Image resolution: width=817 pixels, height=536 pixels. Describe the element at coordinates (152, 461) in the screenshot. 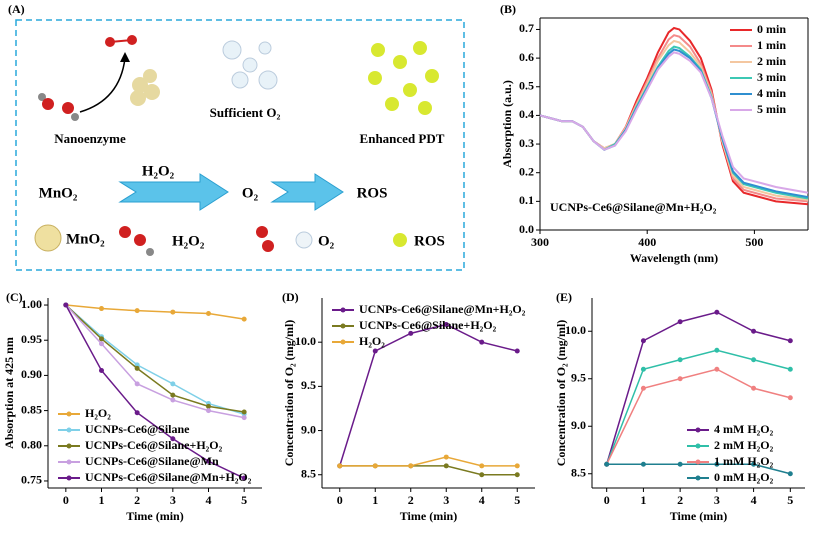

I see `legend-label: UCNPs-Ce6@Silane@Mn` at that location.